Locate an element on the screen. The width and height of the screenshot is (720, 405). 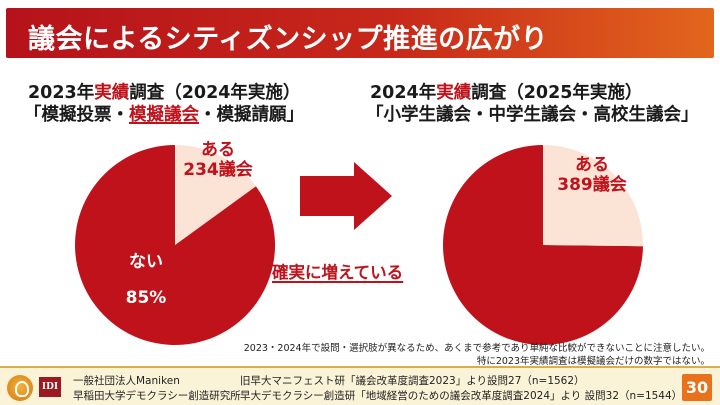
left-sub-close: ・模擬請願」 is located at coordinates (251, 115).